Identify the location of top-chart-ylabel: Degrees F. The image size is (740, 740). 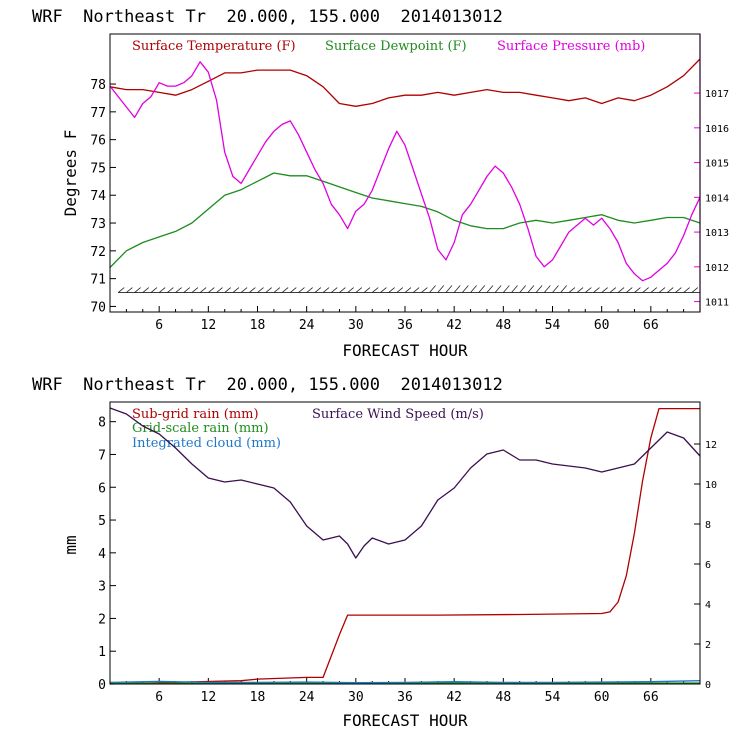
(70, 173).